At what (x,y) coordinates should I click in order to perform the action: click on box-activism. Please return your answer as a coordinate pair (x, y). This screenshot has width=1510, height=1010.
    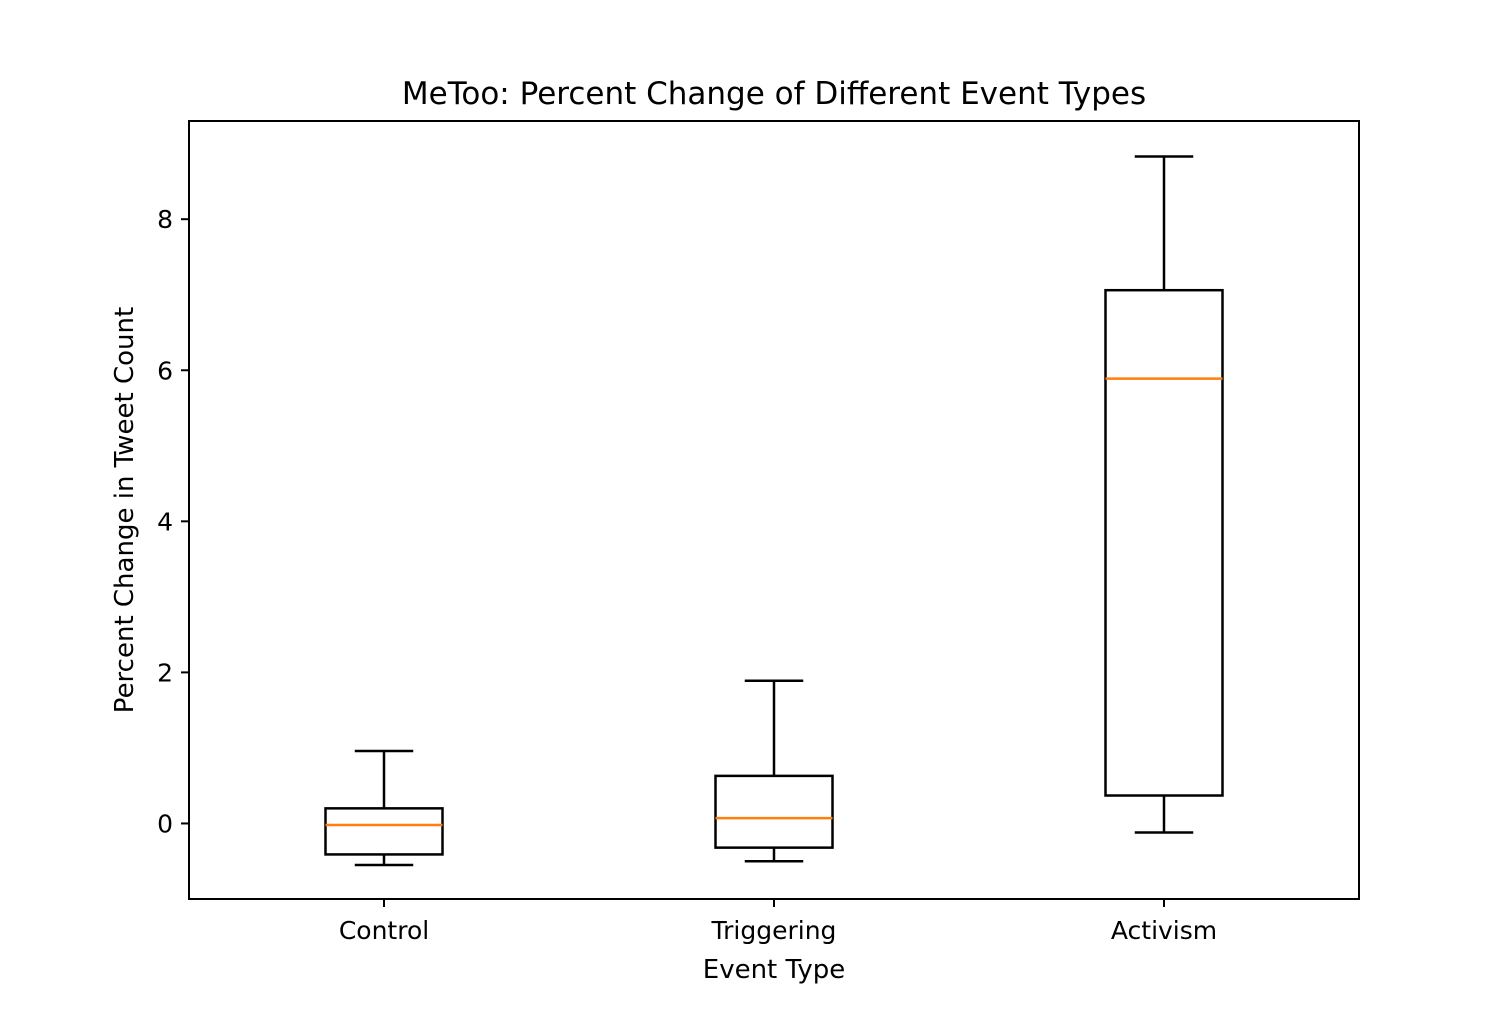
    Looking at the image, I should click on (1164, 494).